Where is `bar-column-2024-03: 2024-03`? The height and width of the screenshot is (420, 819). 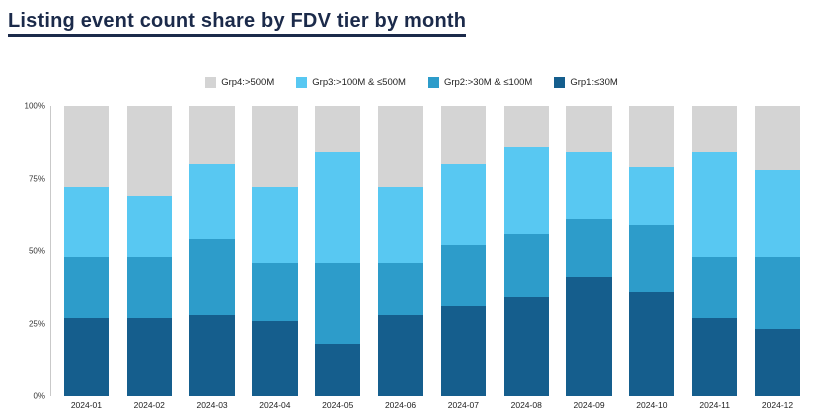
bar-column-2024-03: 2024-03 is located at coordinates (212, 258).